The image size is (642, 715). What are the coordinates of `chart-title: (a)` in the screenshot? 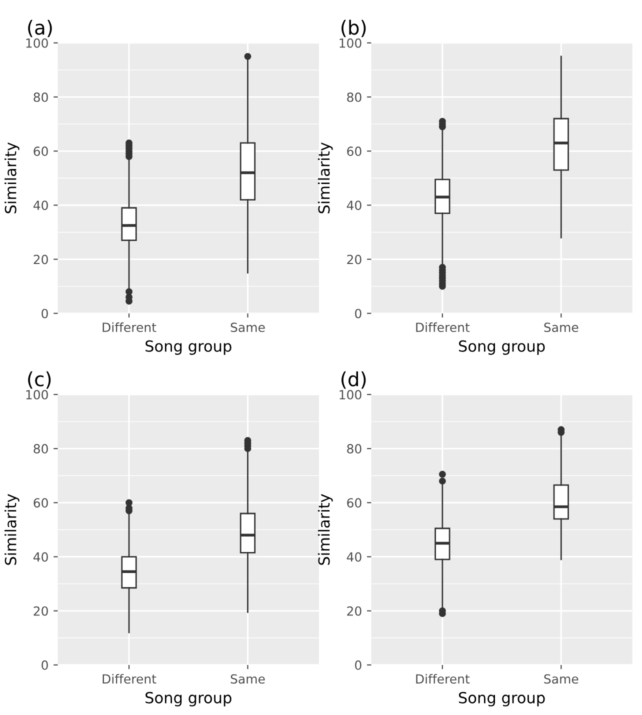 It's located at (40, 29).